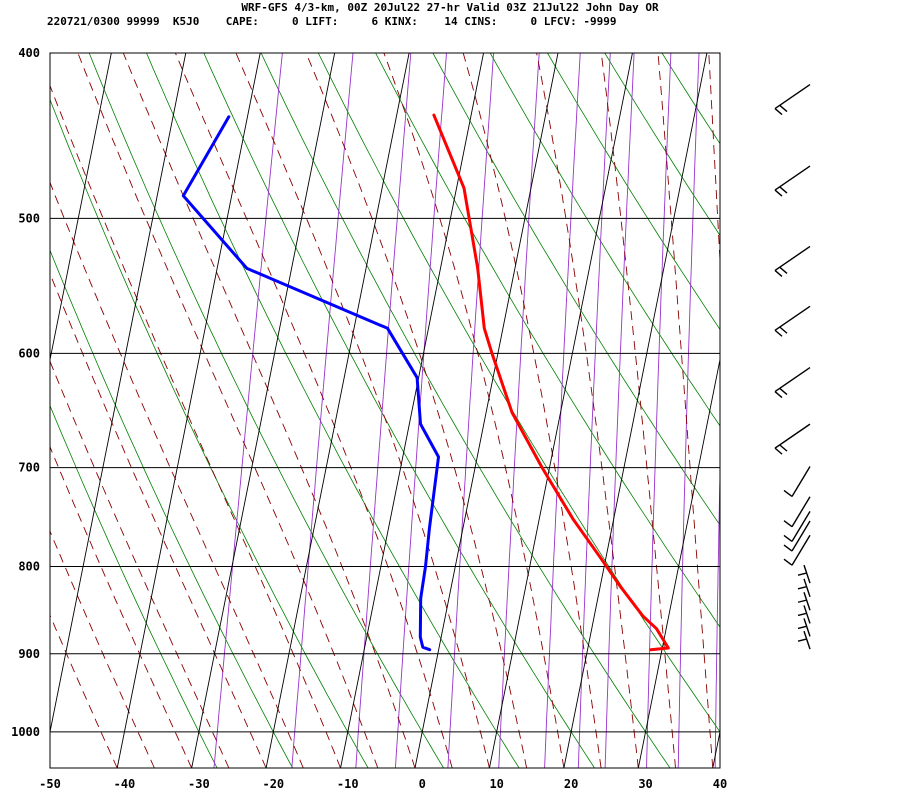  What do you see at coordinates (571, 784) in the screenshot?
I see `temperature-tick-label: 20` at bounding box center [571, 784].